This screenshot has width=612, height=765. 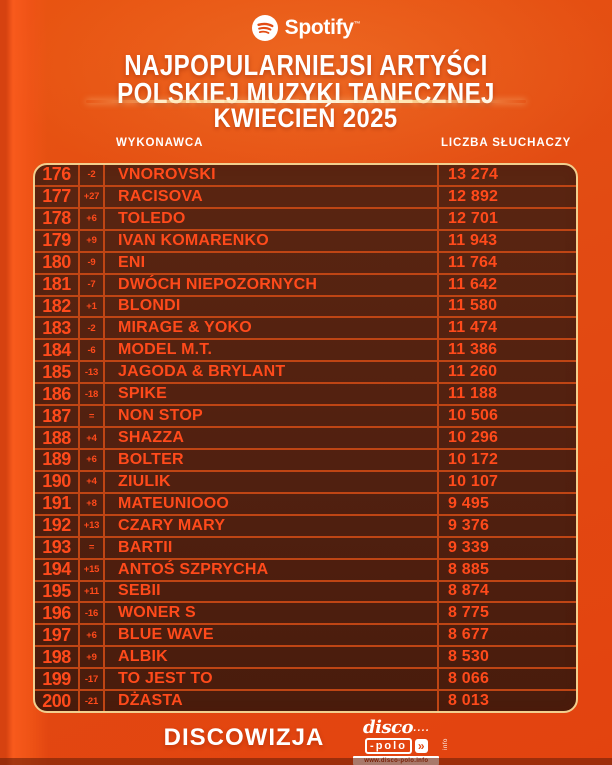 What do you see at coordinates (57, 701) in the screenshot?
I see `rank-cell: 200` at bounding box center [57, 701].